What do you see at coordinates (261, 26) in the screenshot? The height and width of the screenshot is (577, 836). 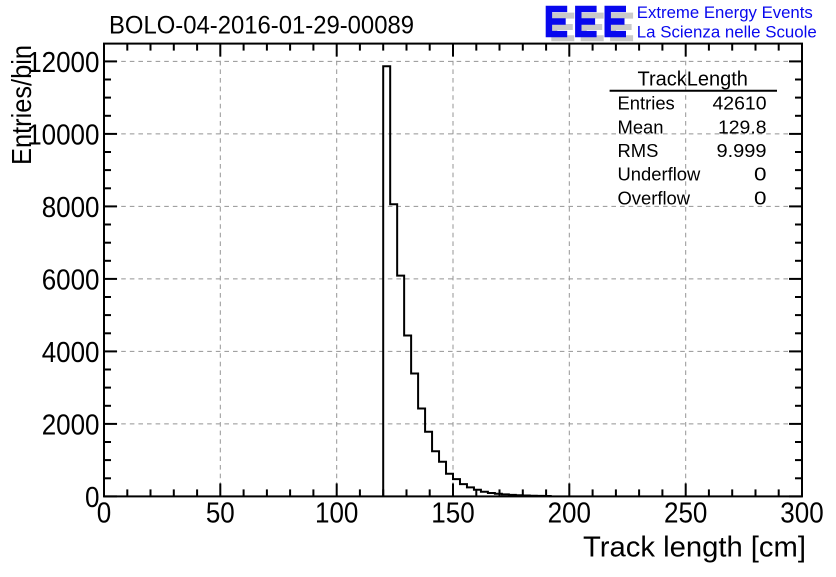 I see `svg-text: BOLO-04-2016-01-29-00089` at bounding box center [261, 26].